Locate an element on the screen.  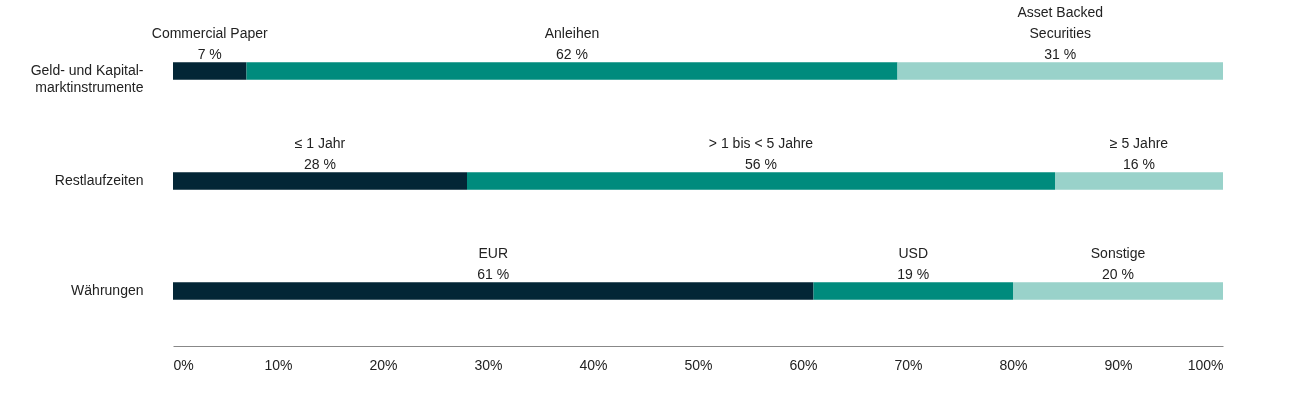
data-label: 31 % is located at coordinates (1060, 54).